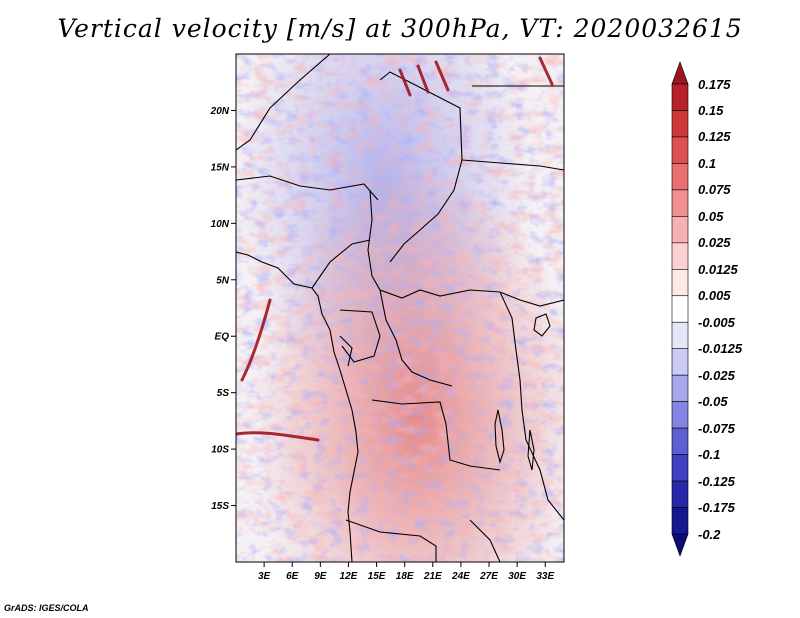 This screenshot has height=618, width=800. I want to click on lat-tick-label: 10S, so click(220, 450).